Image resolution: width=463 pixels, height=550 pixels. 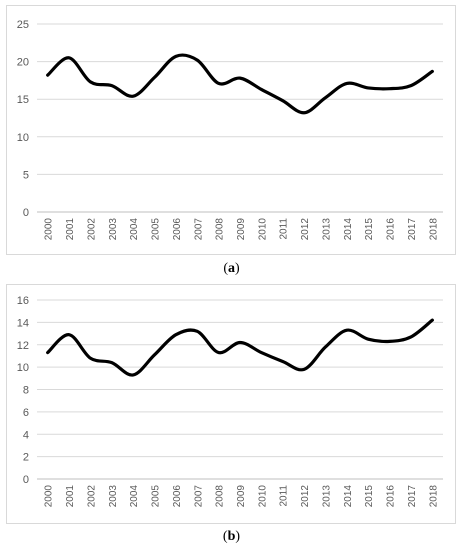 I want to click on y-tick-label: 14, so click(x=23, y=323).